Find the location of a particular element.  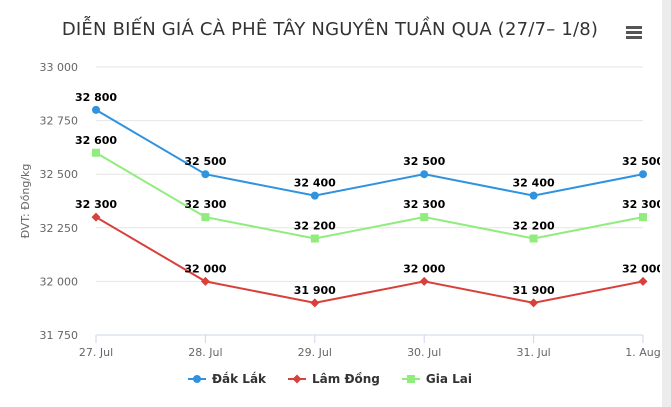

chart-legend: Đắk Lắk Lâm Đồng Gia Lai is located at coordinates (330, 379).